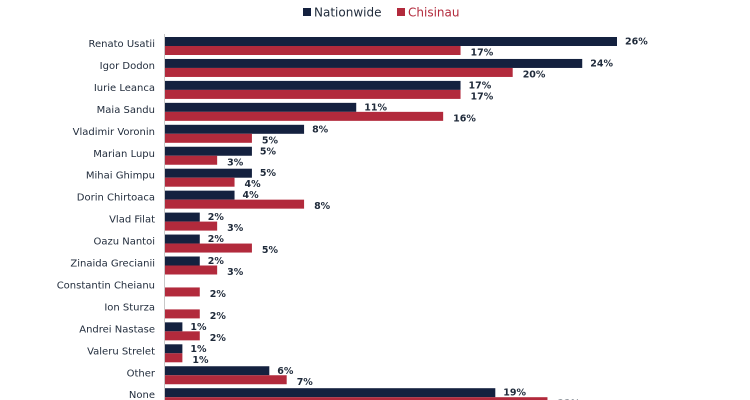 This screenshot has width=750, height=400. I want to click on data-label-nationwide: 24%, so click(601, 63).